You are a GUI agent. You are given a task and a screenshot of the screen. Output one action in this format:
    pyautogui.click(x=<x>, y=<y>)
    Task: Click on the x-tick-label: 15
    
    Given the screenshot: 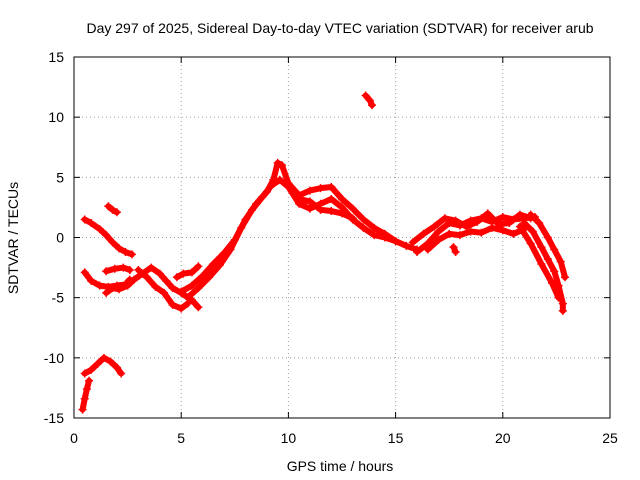 What is the action you would take?
    pyautogui.click(x=396, y=438)
    